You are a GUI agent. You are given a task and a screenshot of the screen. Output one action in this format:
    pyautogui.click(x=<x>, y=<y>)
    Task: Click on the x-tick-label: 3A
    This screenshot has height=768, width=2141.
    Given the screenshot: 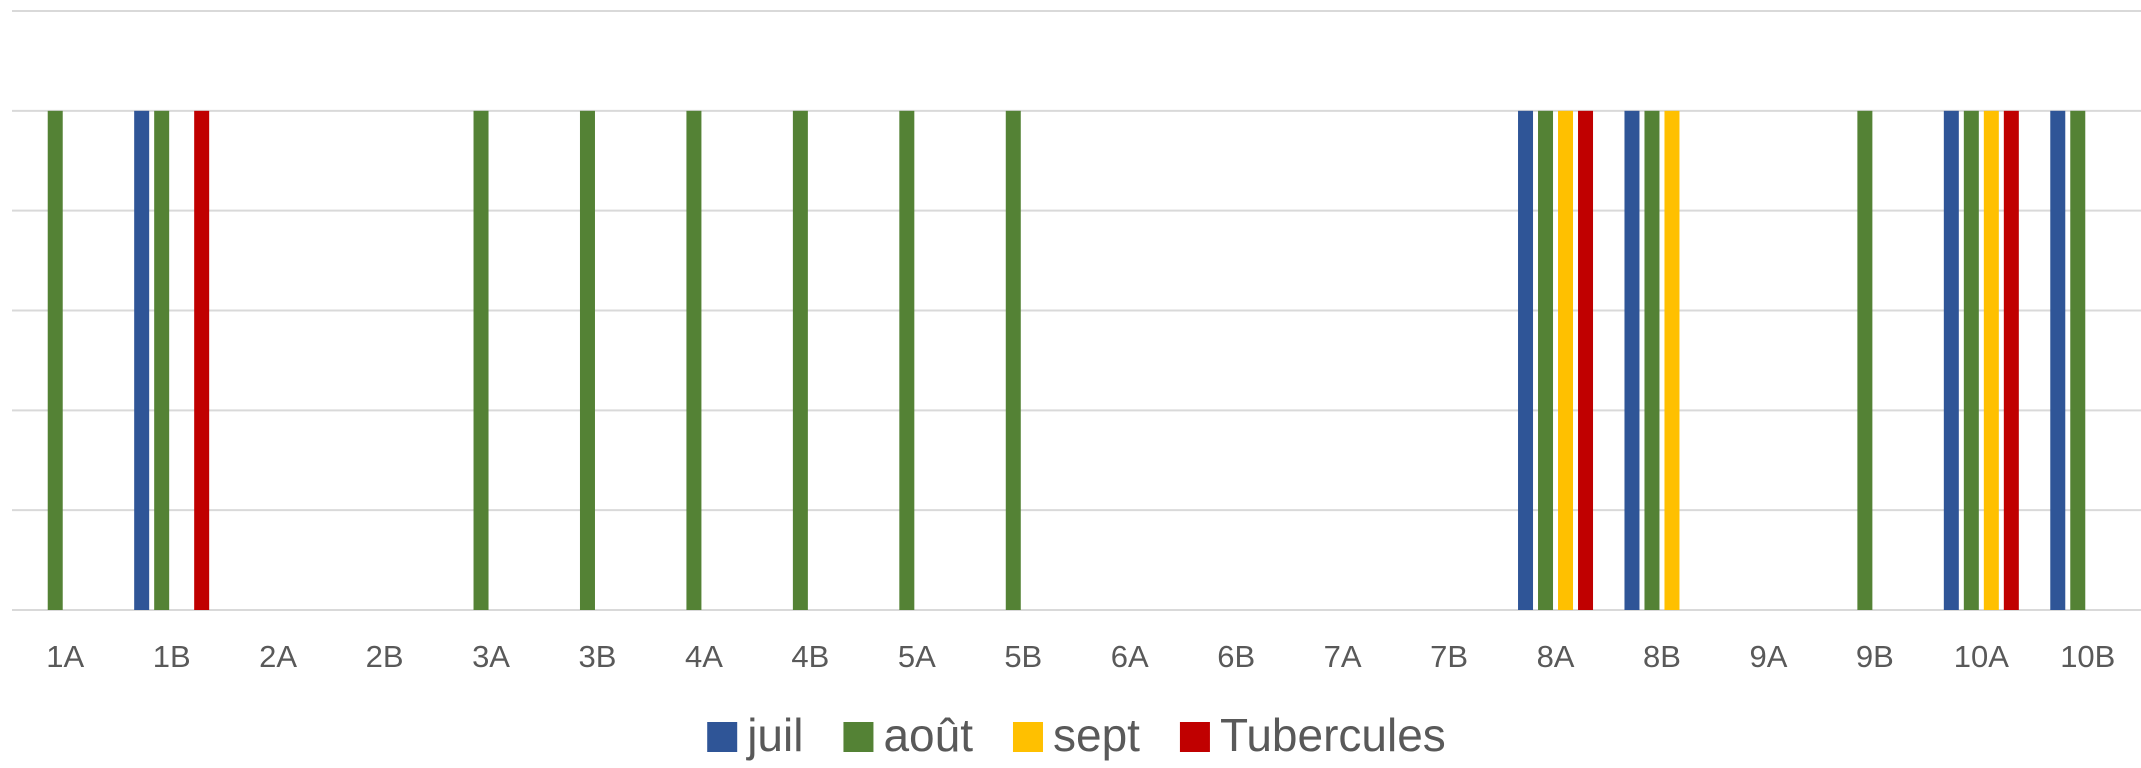 What is the action you would take?
    pyautogui.click(x=491, y=656)
    